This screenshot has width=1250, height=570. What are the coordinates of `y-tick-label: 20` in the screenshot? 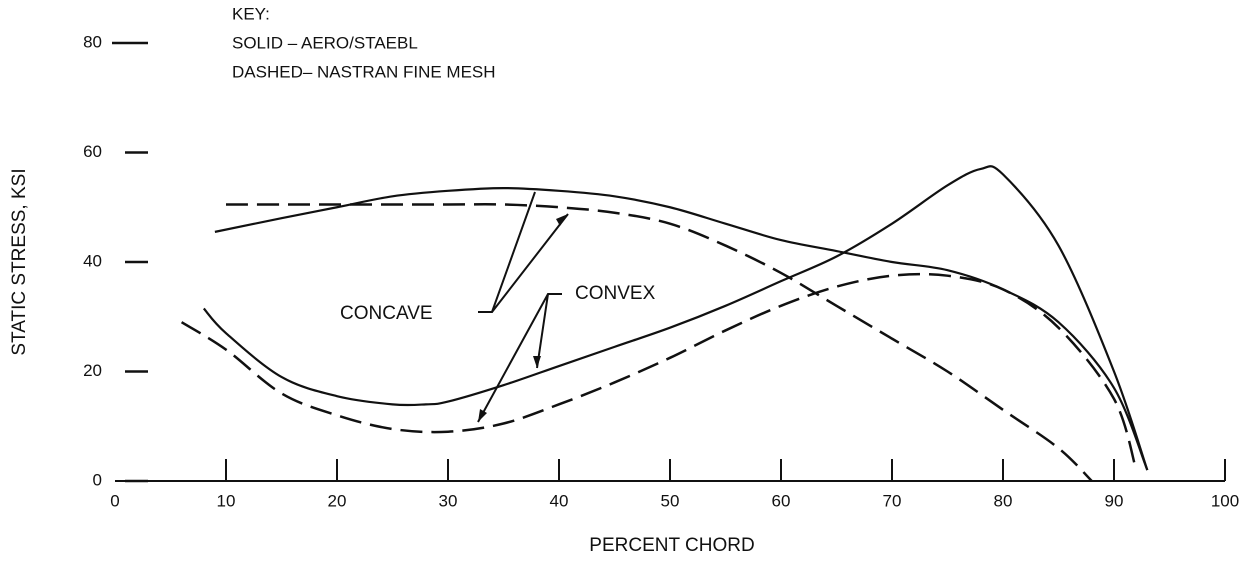 It's located at (92, 370).